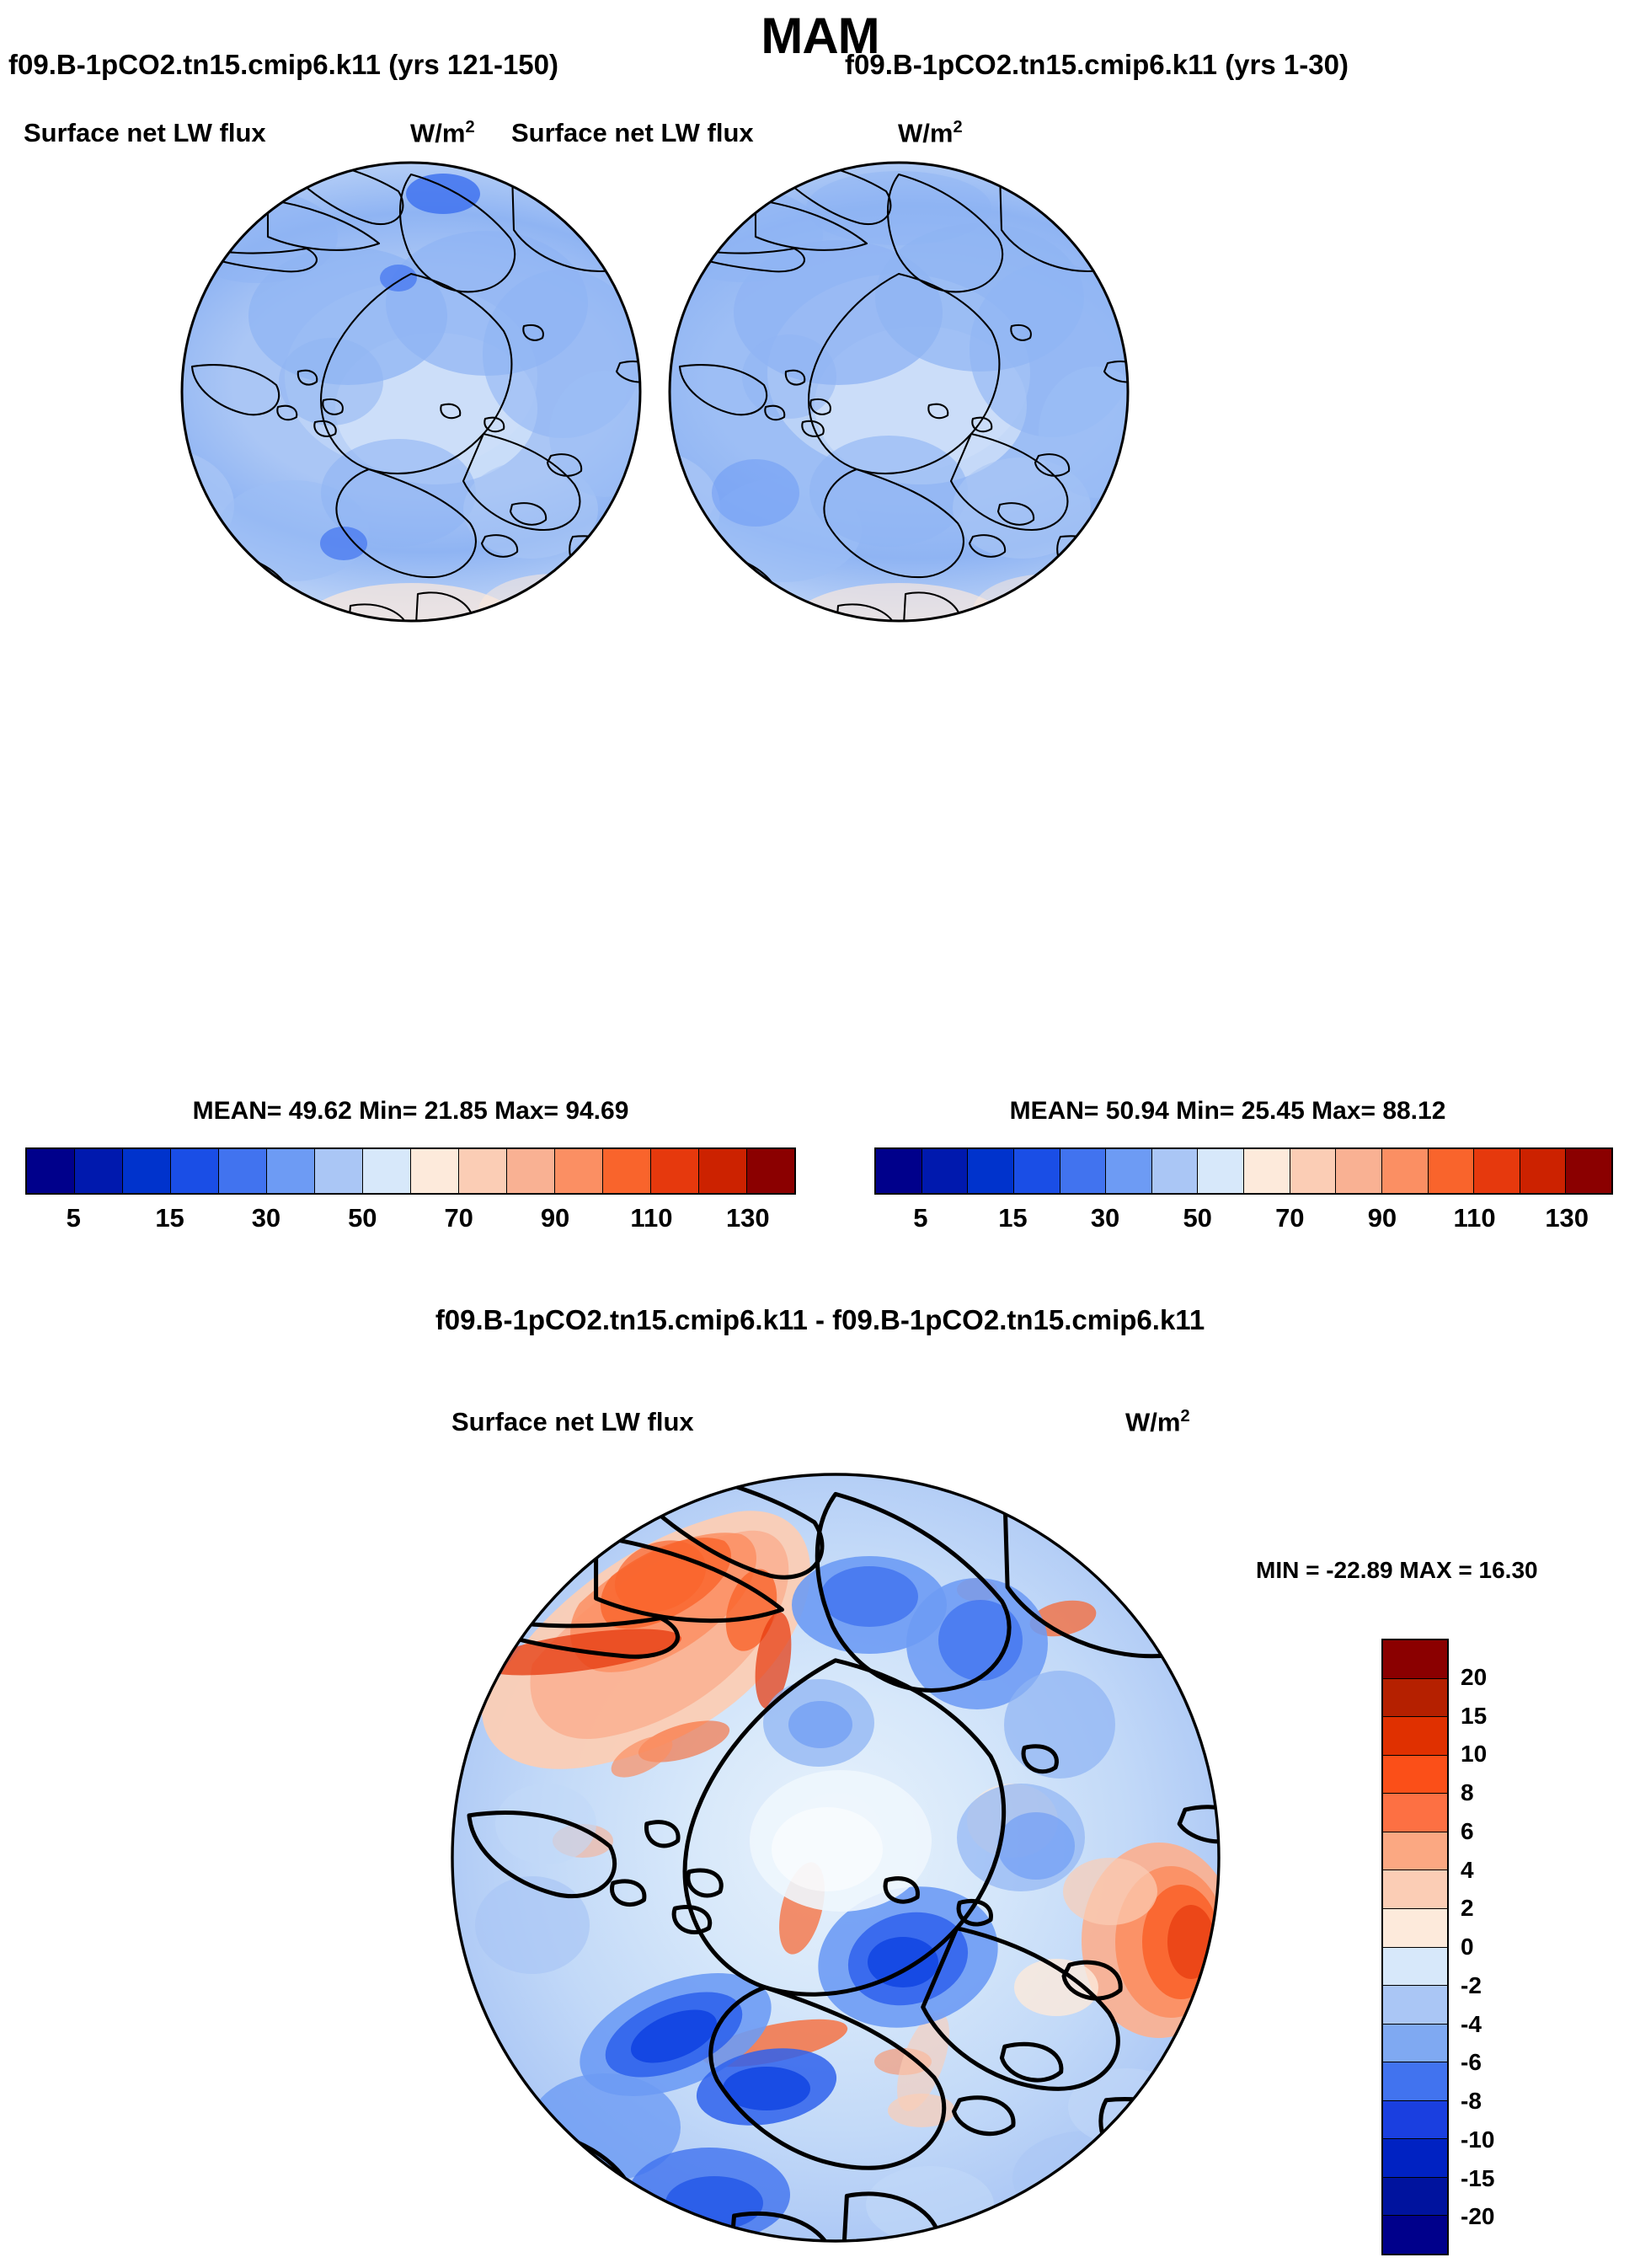 The image size is (1640, 2268). I want to click on left-colorbar-tick-label: 5, so click(73, 1218).